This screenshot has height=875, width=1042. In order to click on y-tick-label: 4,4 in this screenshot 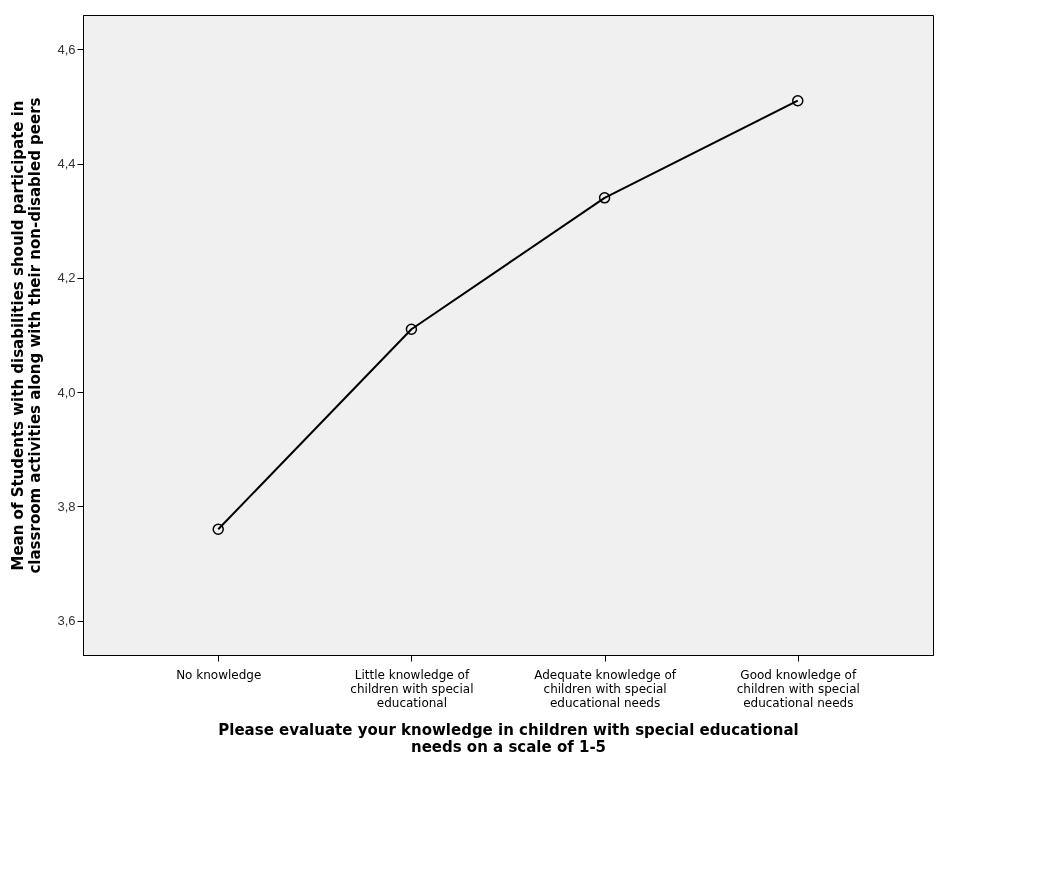, I will do `click(66, 164)`.